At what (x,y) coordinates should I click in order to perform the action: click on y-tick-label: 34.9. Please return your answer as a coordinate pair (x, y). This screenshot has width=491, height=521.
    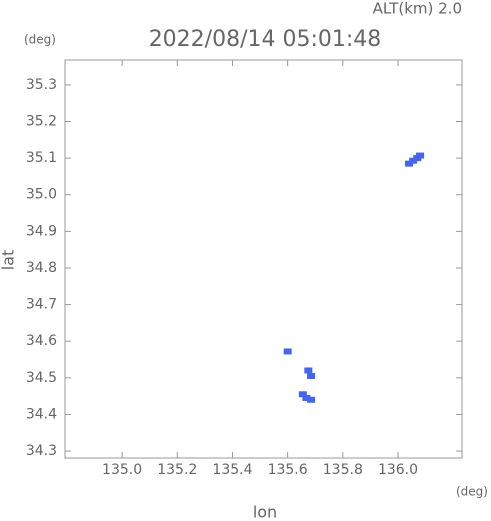
    Looking at the image, I should click on (41, 231).